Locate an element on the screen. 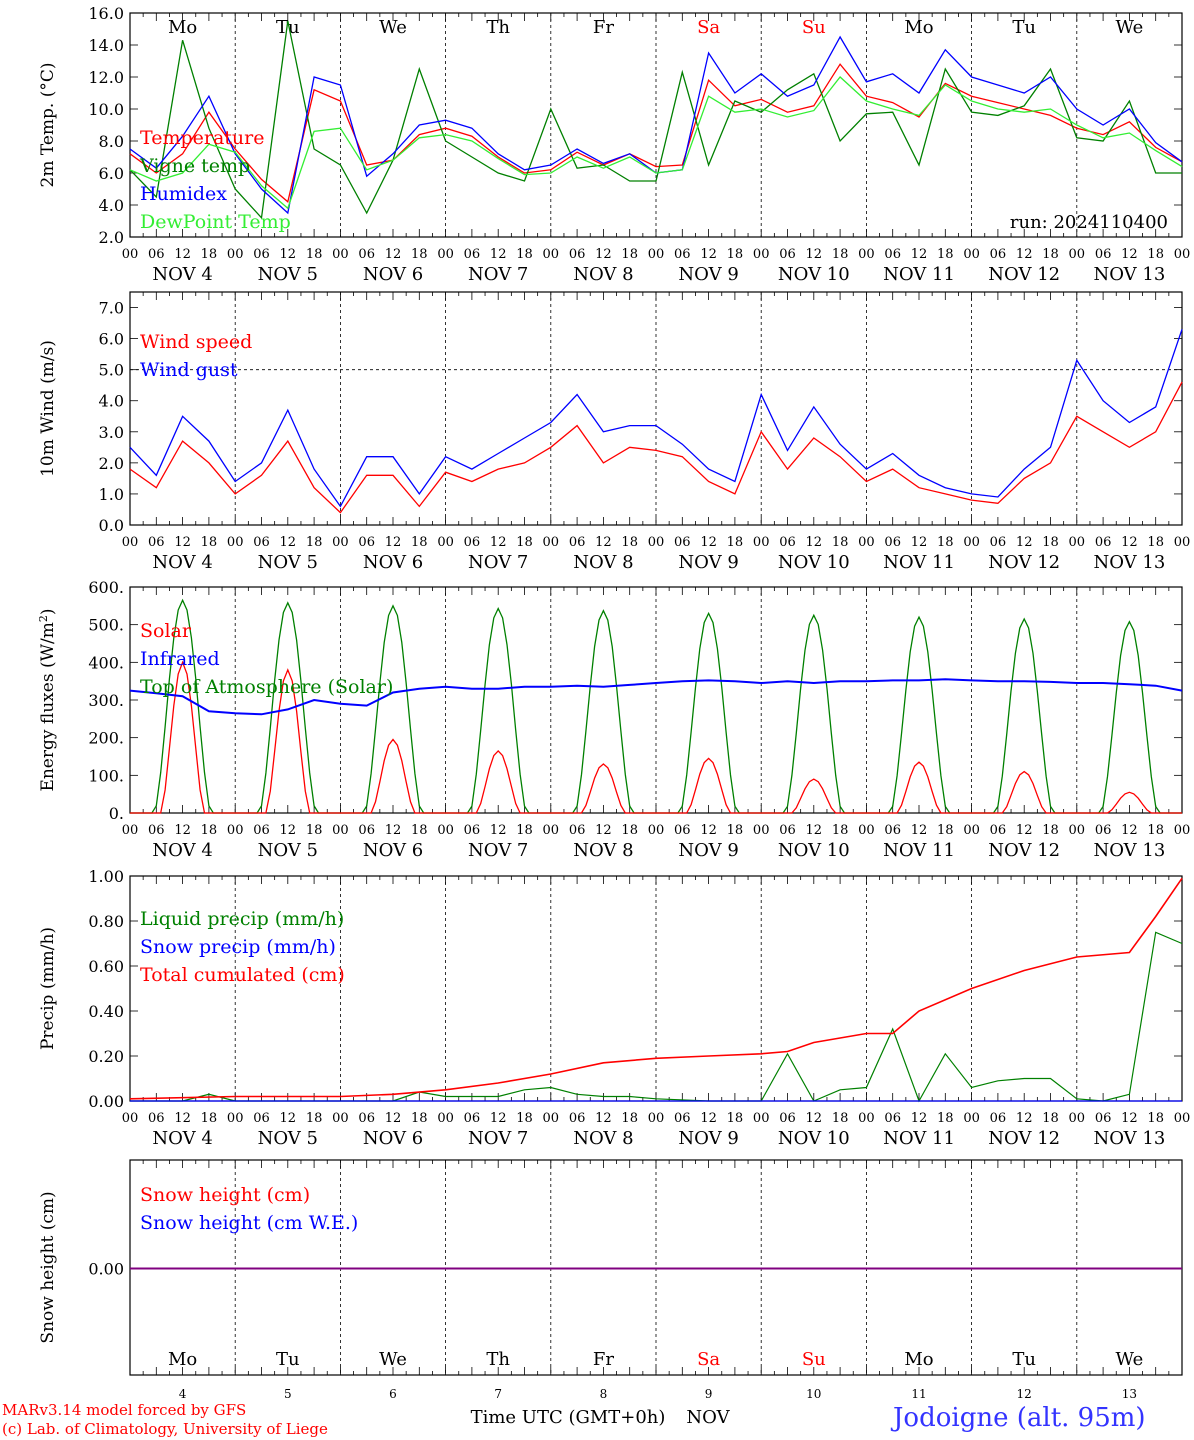 The width and height of the screenshot is (1194, 1440). y-tick-label: 0.0 is located at coordinates (111, 525).